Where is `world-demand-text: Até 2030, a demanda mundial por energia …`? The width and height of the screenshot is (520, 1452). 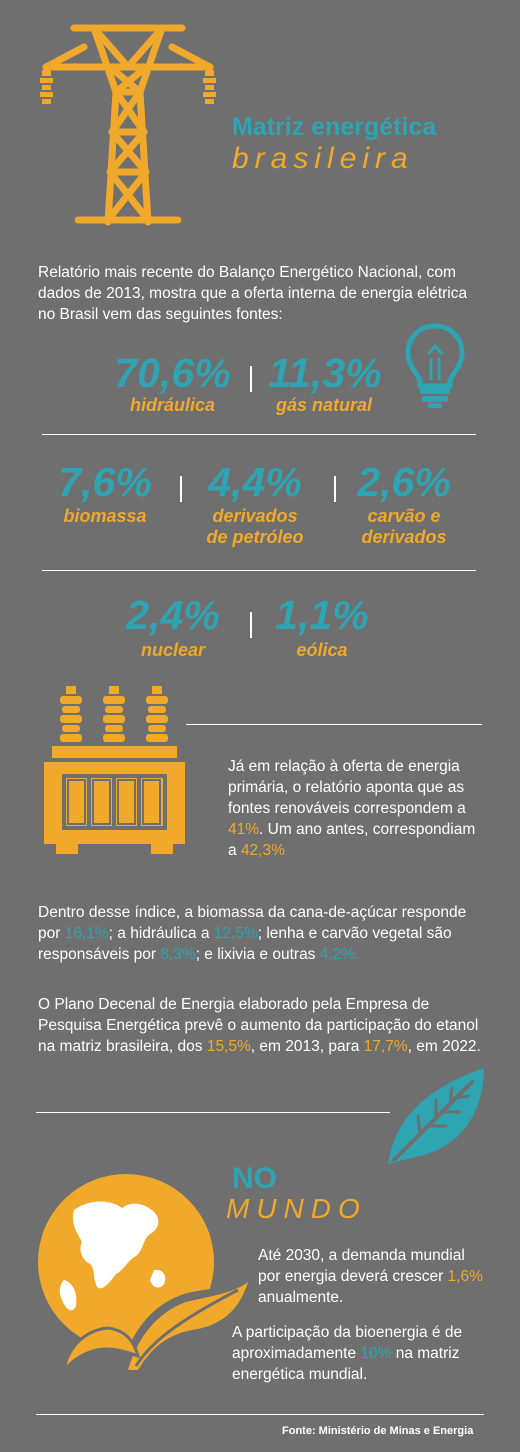 world-demand-text: Até 2030, a demanda mundial por energia … is located at coordinates (373, 1276).